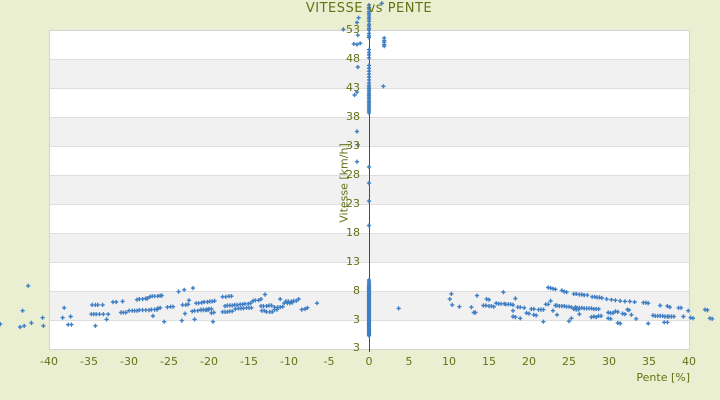 This screenshot has width=720, height=400. Describe the element at coordinates (353, 261) in the screenshot. I see `y-tick-label: 13` at that location.